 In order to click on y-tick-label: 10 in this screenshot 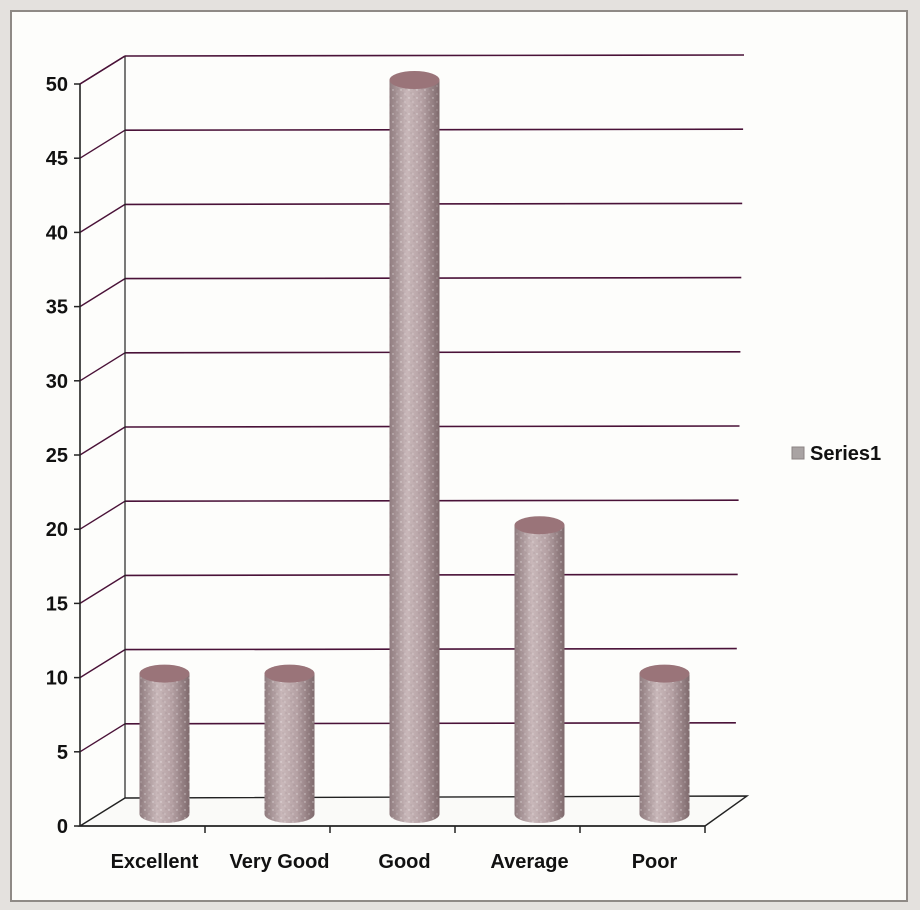, I will do `click(57, 679)`.